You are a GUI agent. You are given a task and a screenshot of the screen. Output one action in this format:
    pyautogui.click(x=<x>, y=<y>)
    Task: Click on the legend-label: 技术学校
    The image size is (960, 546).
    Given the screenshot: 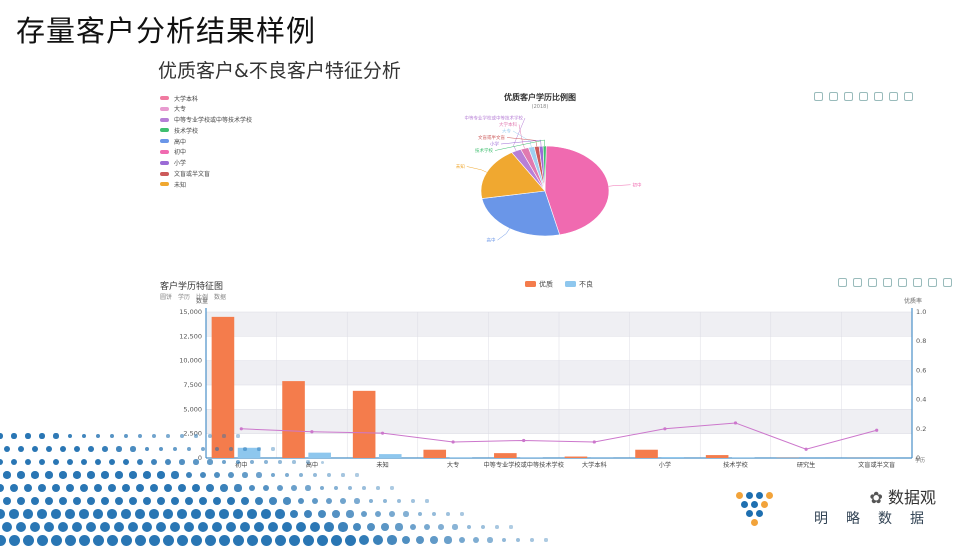 What is the action you would take?
    pyautogui.click(x=186, y=130)
    